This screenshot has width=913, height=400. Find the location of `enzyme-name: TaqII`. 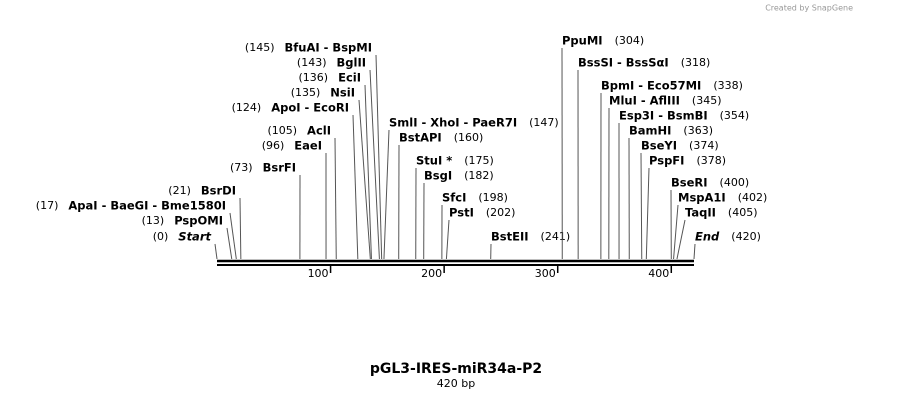

enzyme-name: TaqII is located at coordinates (700, 213).